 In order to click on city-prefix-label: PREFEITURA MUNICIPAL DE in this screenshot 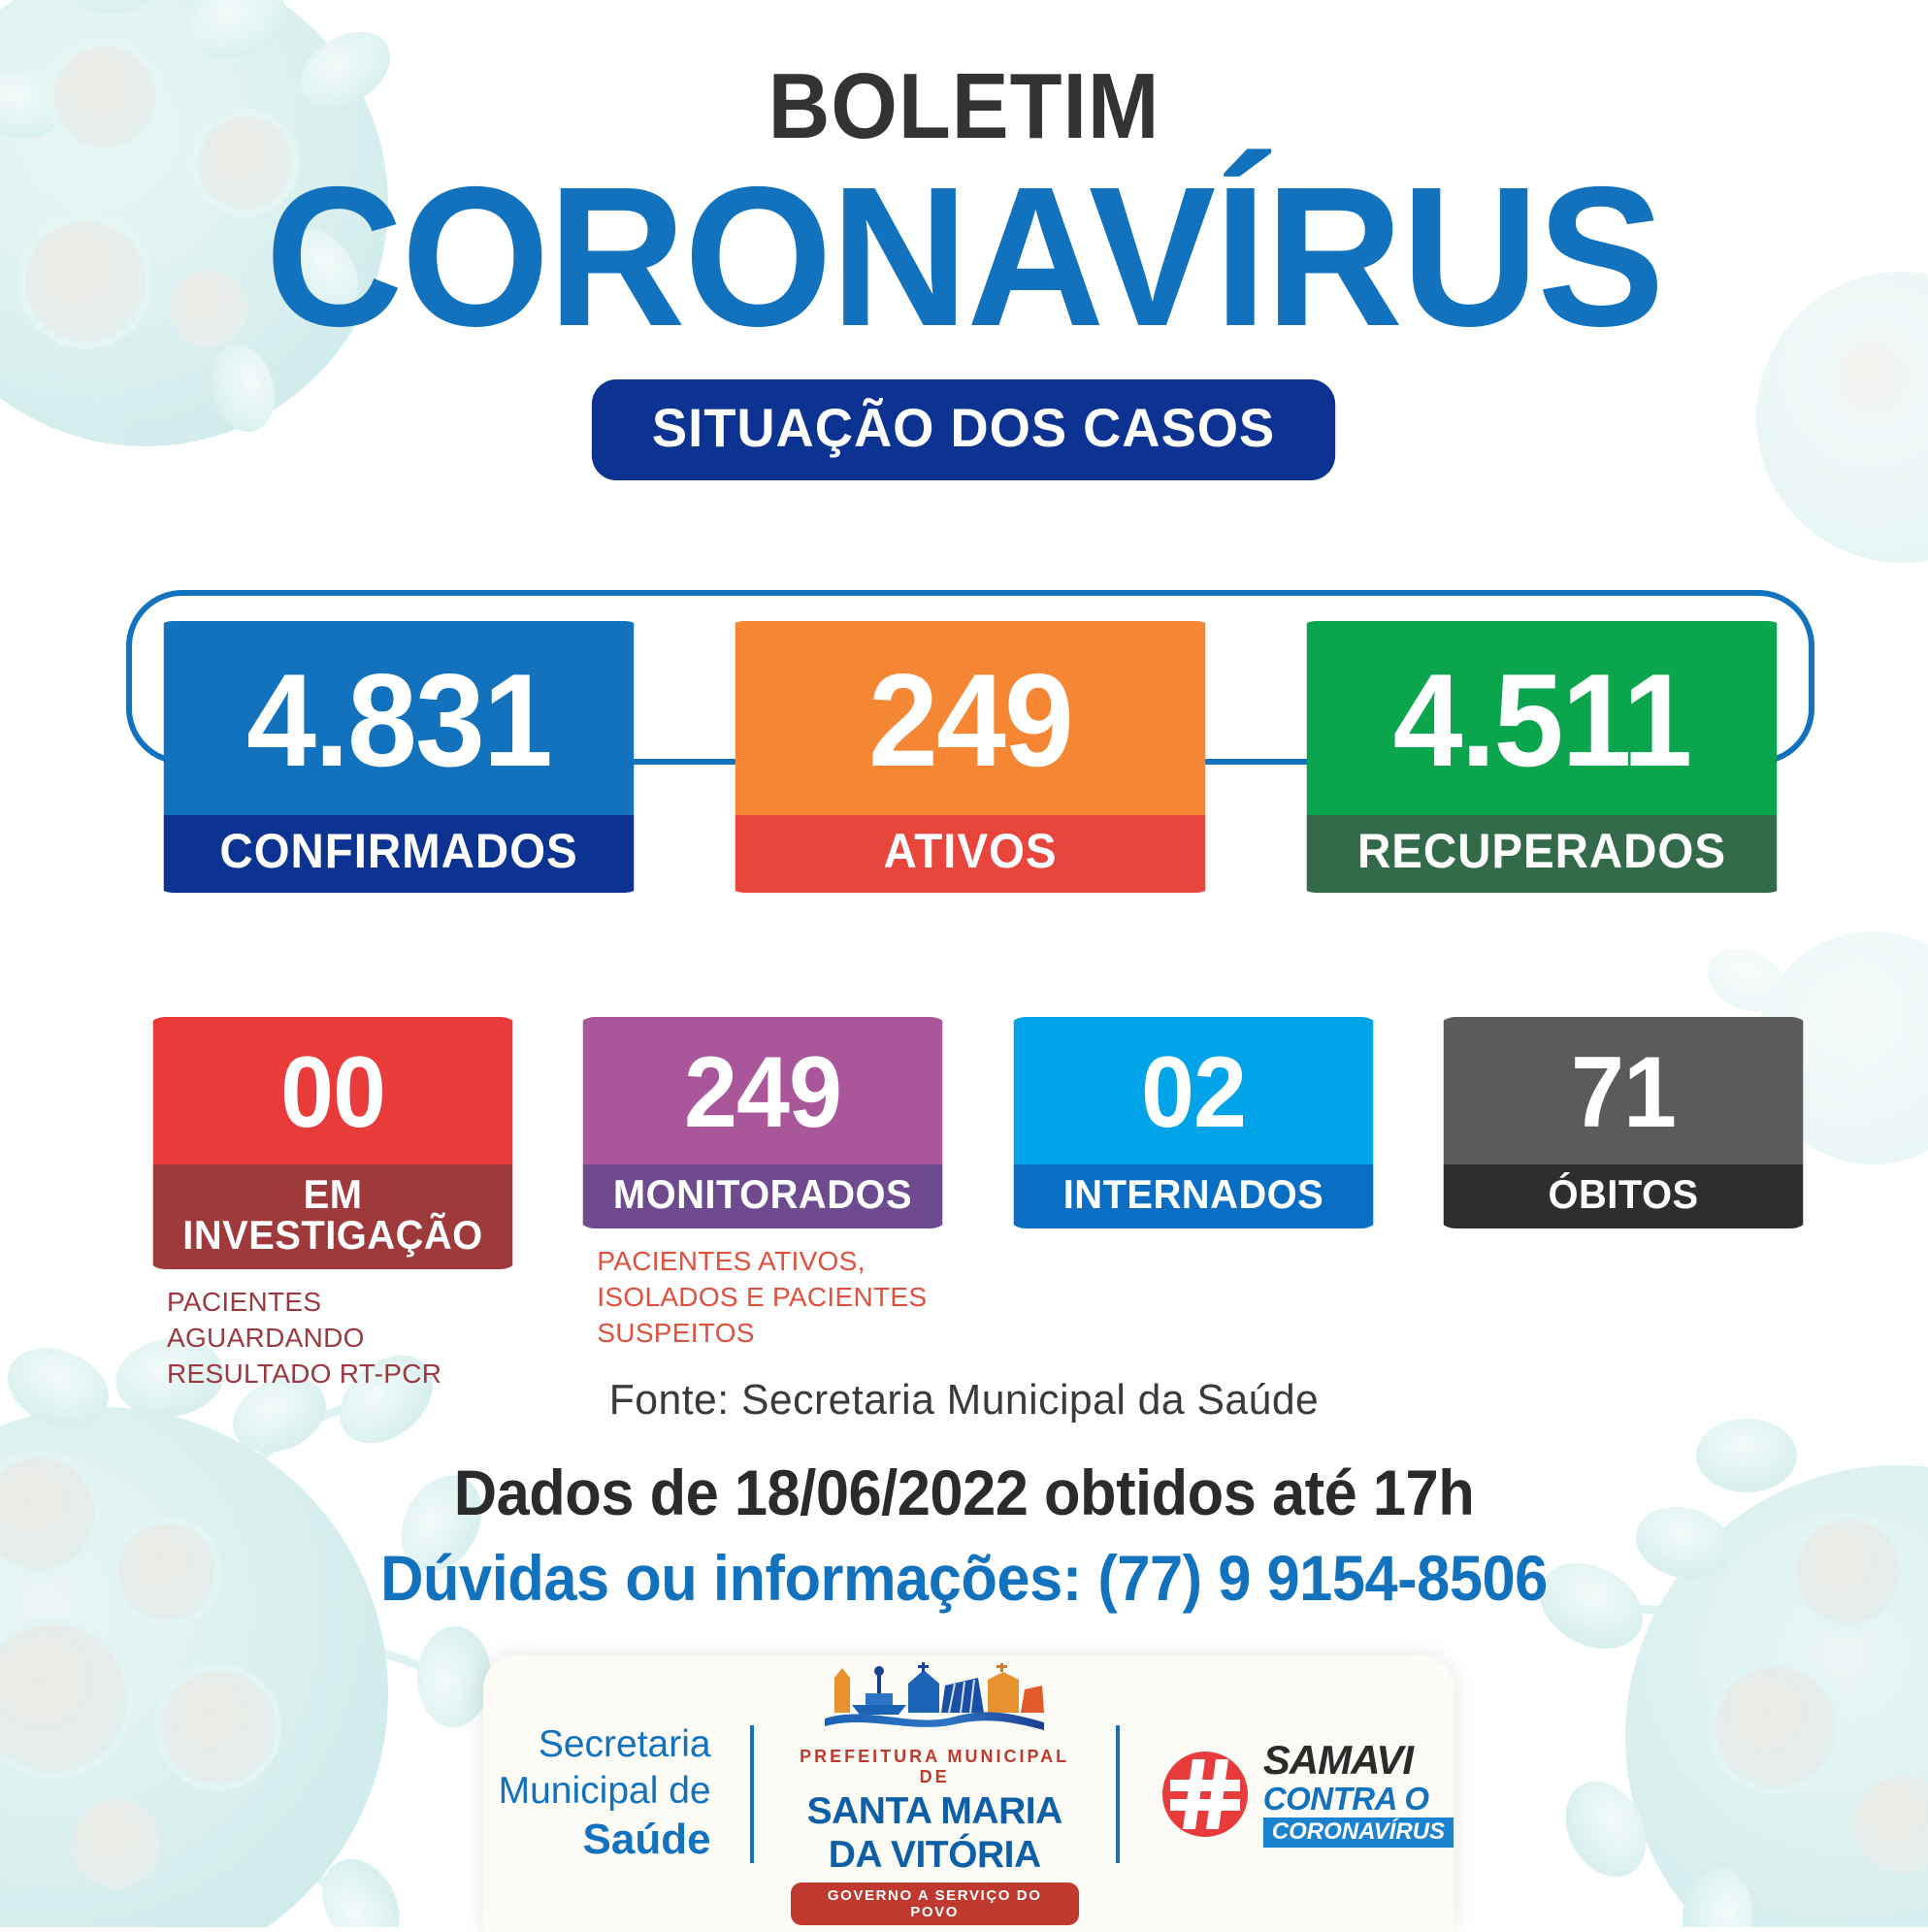, I will do `click(935, 1766)`.